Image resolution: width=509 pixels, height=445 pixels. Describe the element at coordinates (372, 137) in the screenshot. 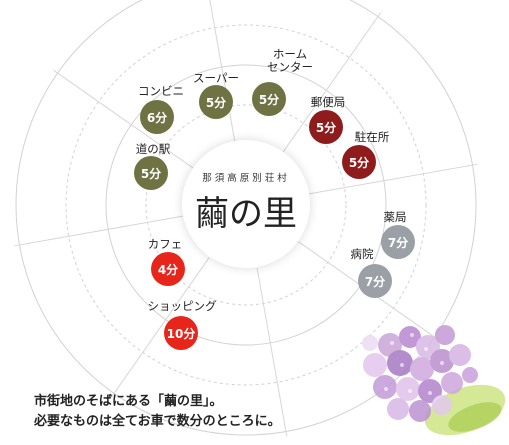

I see `label-police: 駐在所` at that location.